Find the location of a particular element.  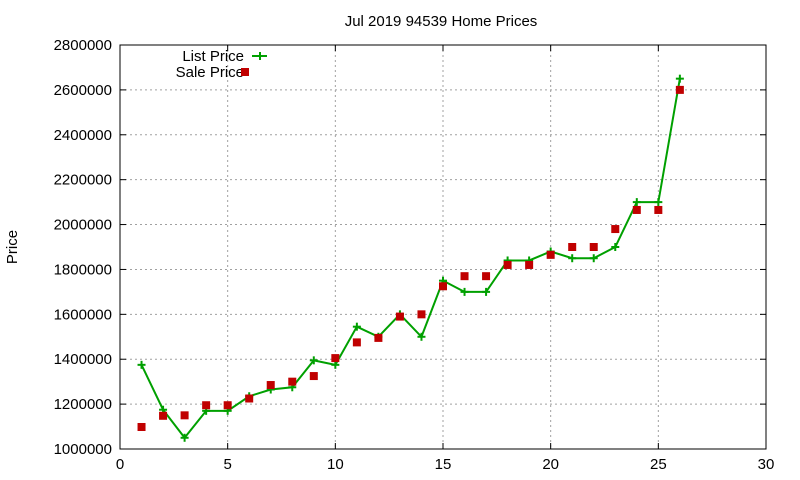

x-tick-label: 15 is located at coordinates (443, 464).